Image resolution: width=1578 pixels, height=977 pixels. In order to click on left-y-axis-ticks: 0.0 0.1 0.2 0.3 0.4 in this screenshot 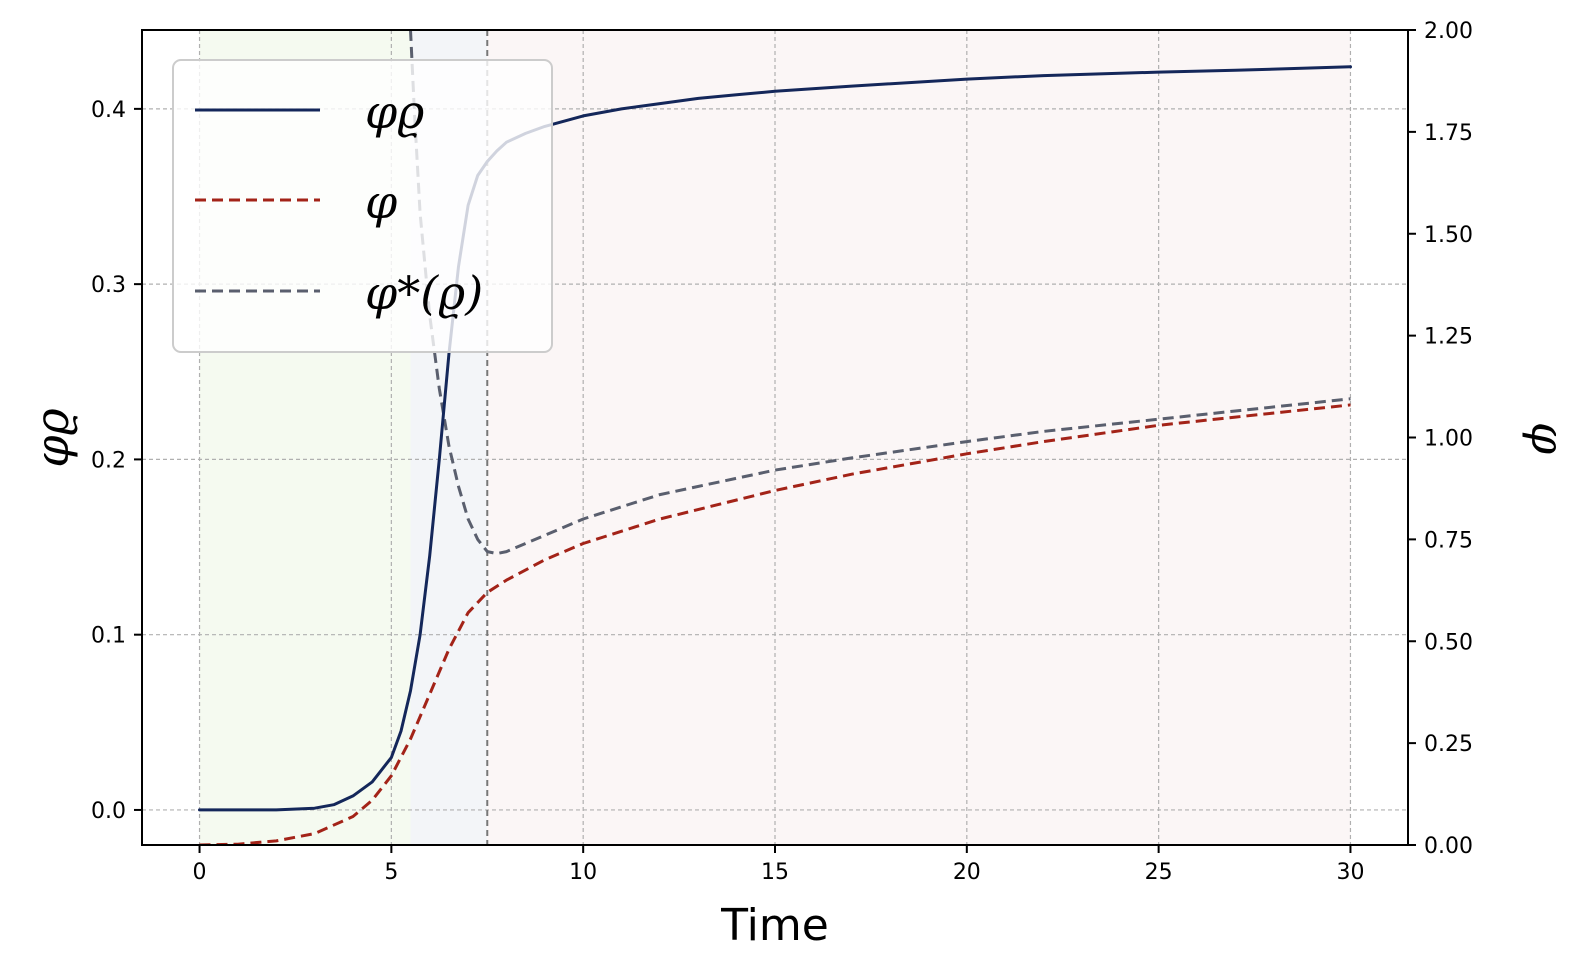, I will do `click(116, 461)`.